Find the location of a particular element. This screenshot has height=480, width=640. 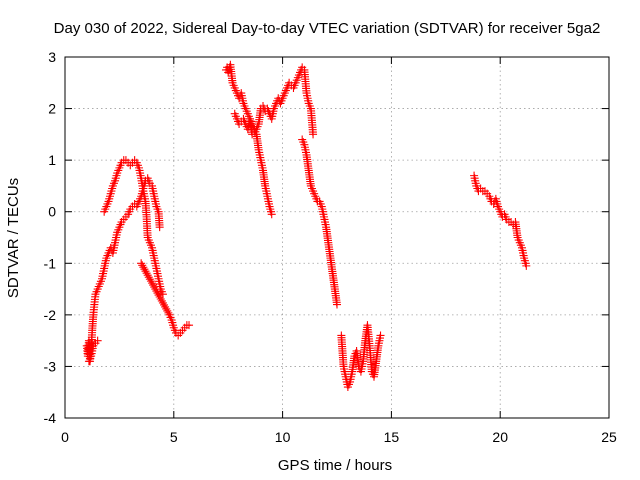

x-tick-label: 10 is located at coordinates (283, 437).